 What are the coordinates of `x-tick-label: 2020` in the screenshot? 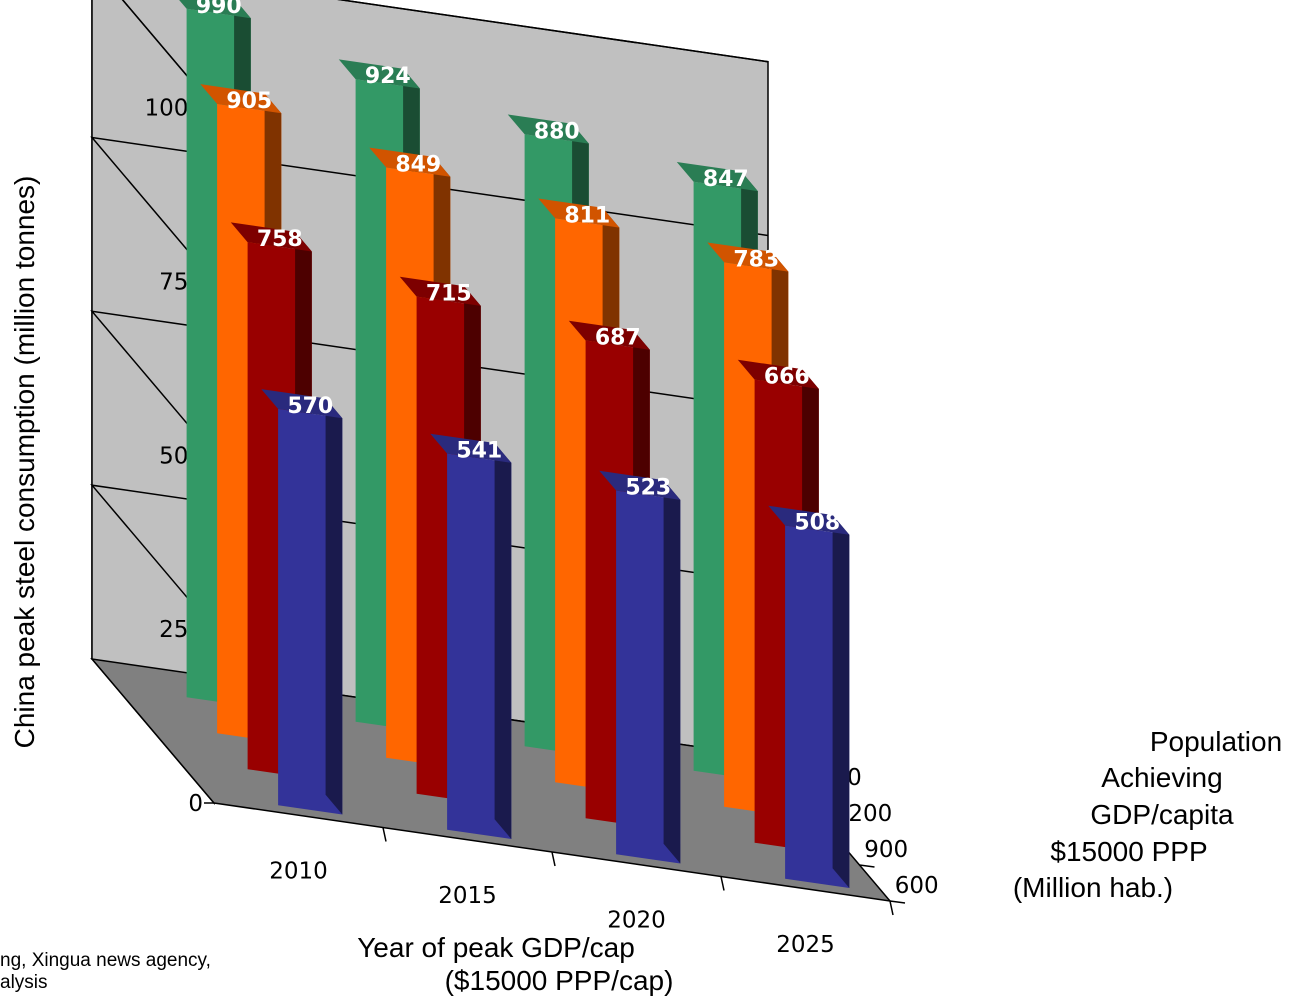 It's located at (636, 920).